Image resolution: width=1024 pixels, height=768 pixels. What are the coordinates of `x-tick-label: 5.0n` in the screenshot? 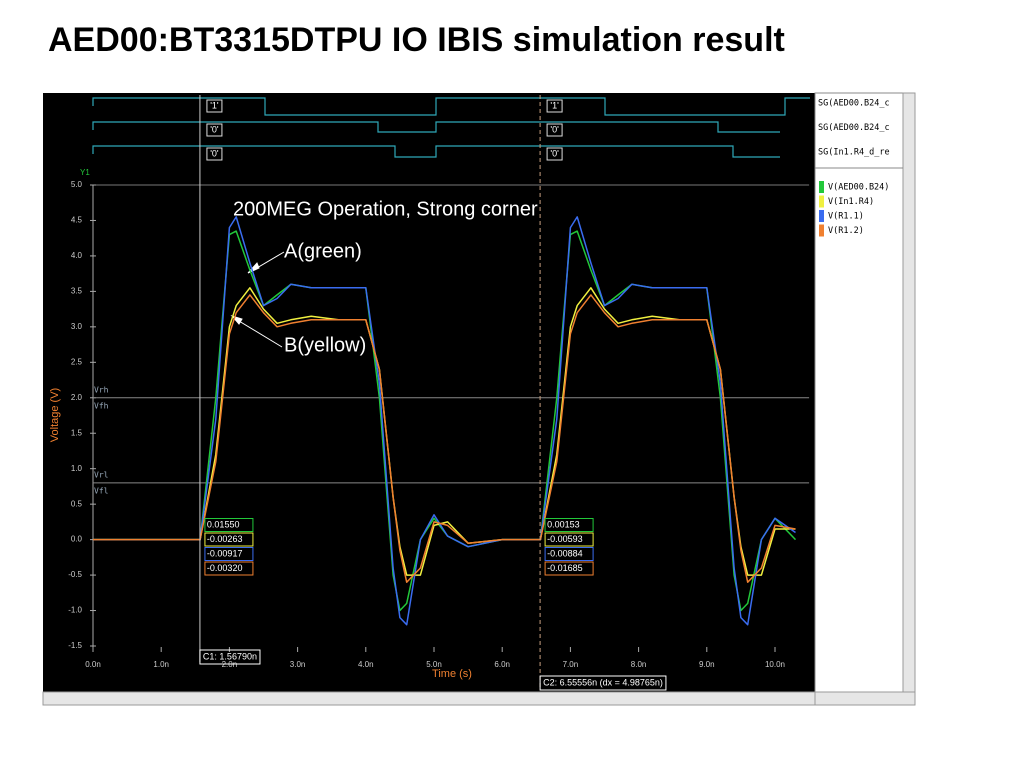 It's located at (434, 664).